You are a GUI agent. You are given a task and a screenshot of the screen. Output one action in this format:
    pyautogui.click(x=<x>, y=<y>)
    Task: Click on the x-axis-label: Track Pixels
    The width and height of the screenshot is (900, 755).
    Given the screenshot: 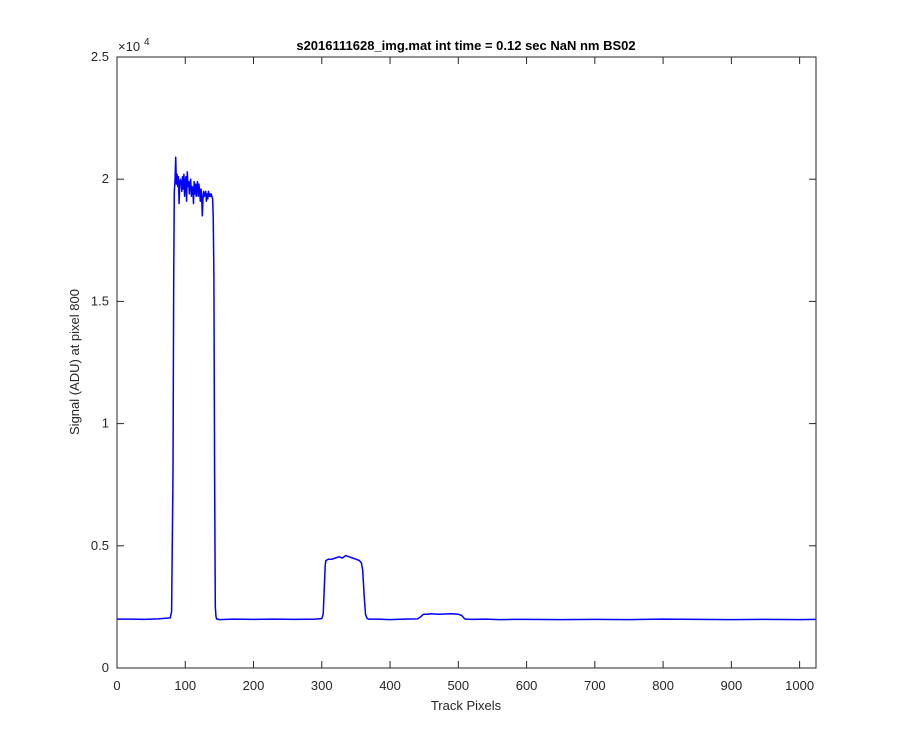 What is the action you would take?
    pyautogui.click(x=466, y=705)
    